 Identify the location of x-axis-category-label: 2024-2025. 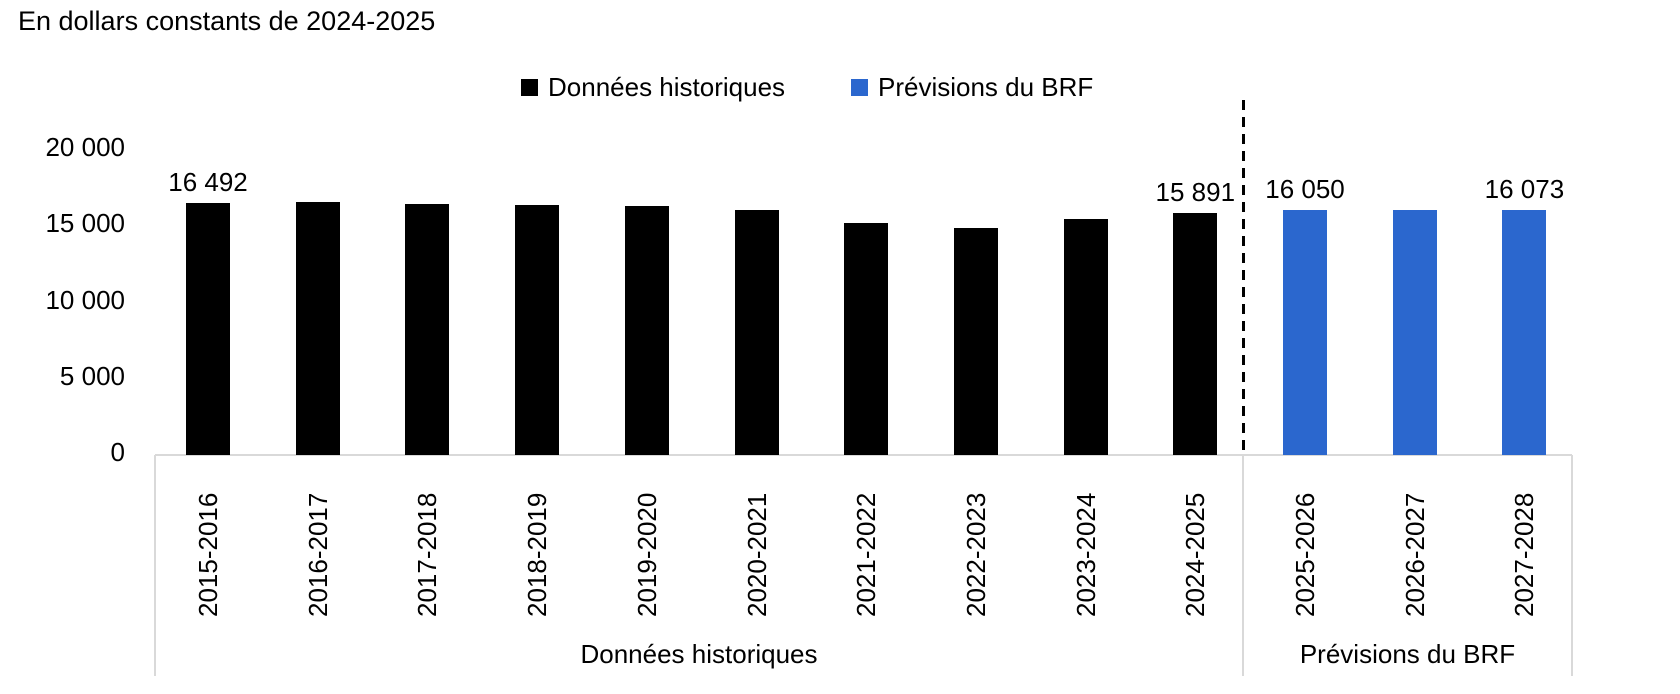
(1195, 554).